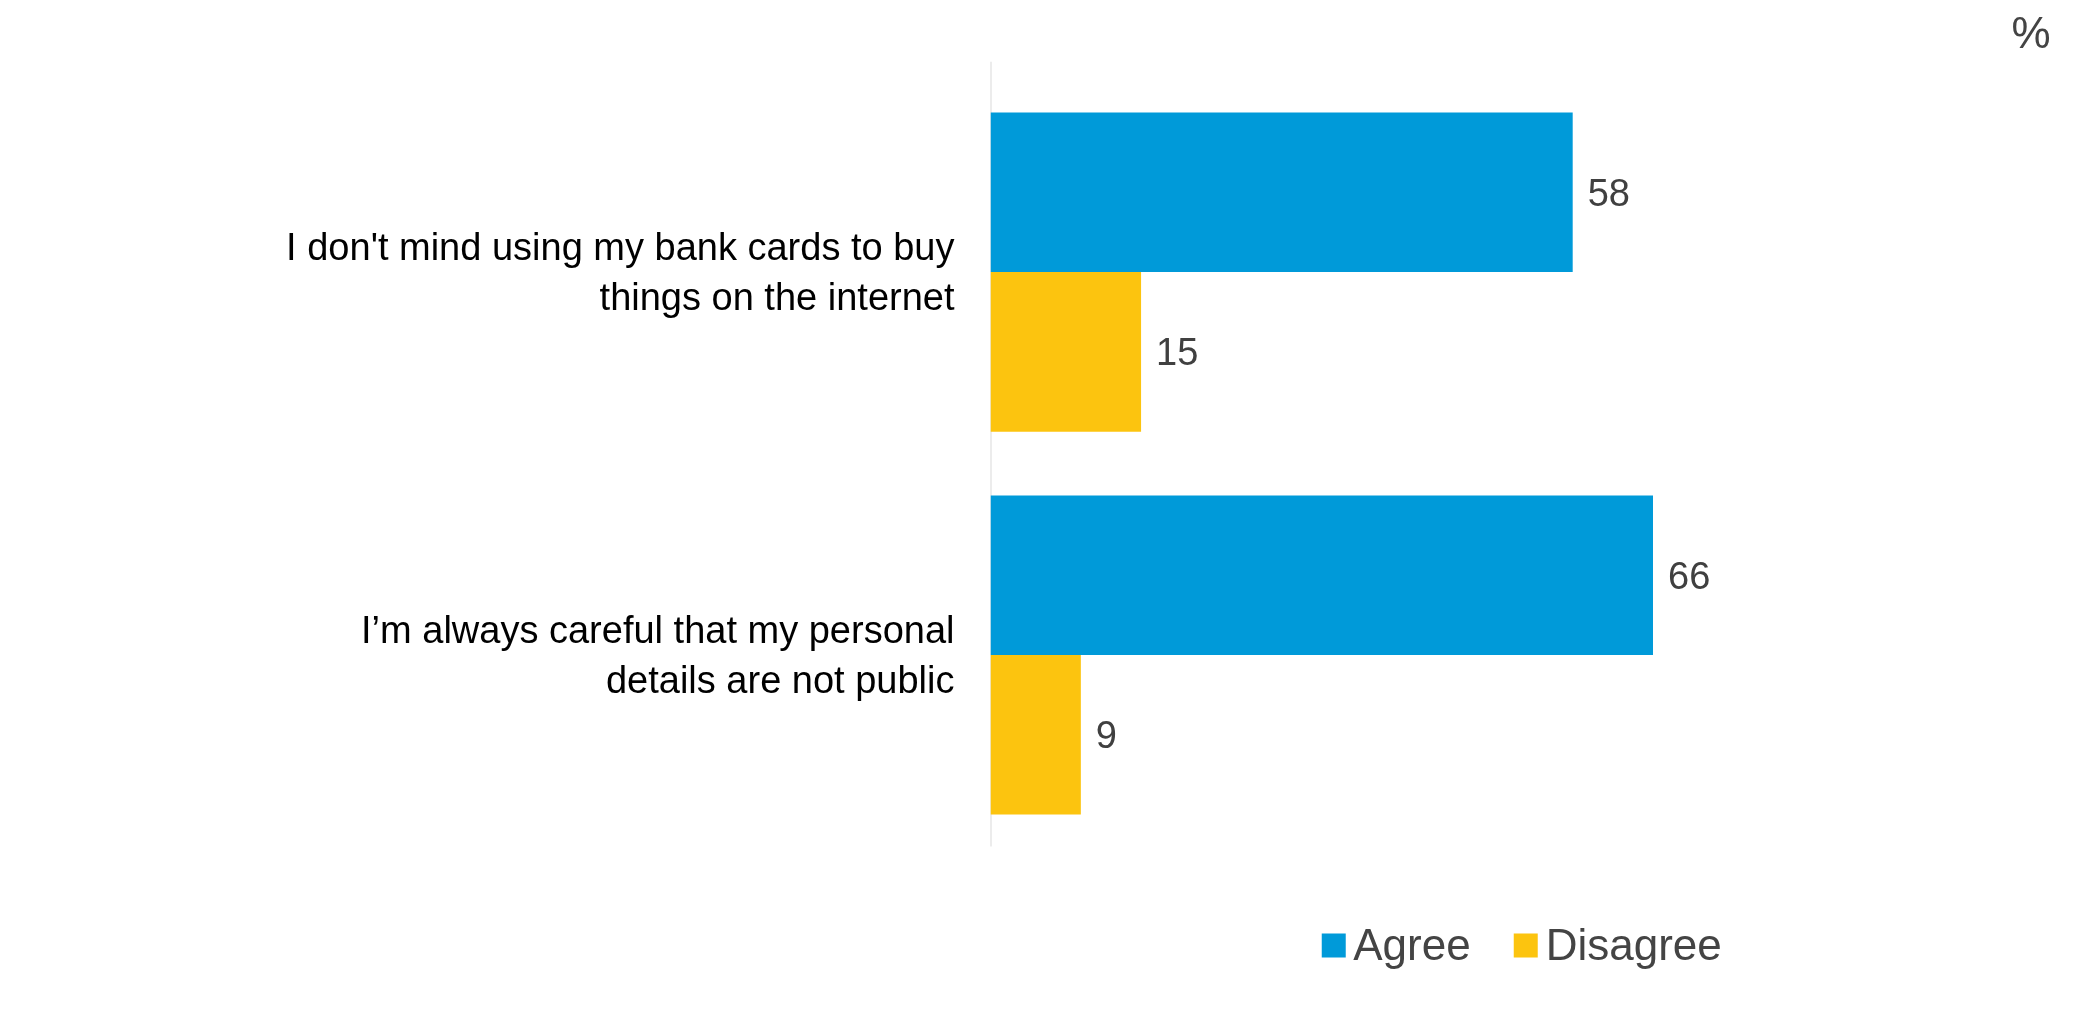  I want to click on legend-label: Disagree, so click(1633, 945).